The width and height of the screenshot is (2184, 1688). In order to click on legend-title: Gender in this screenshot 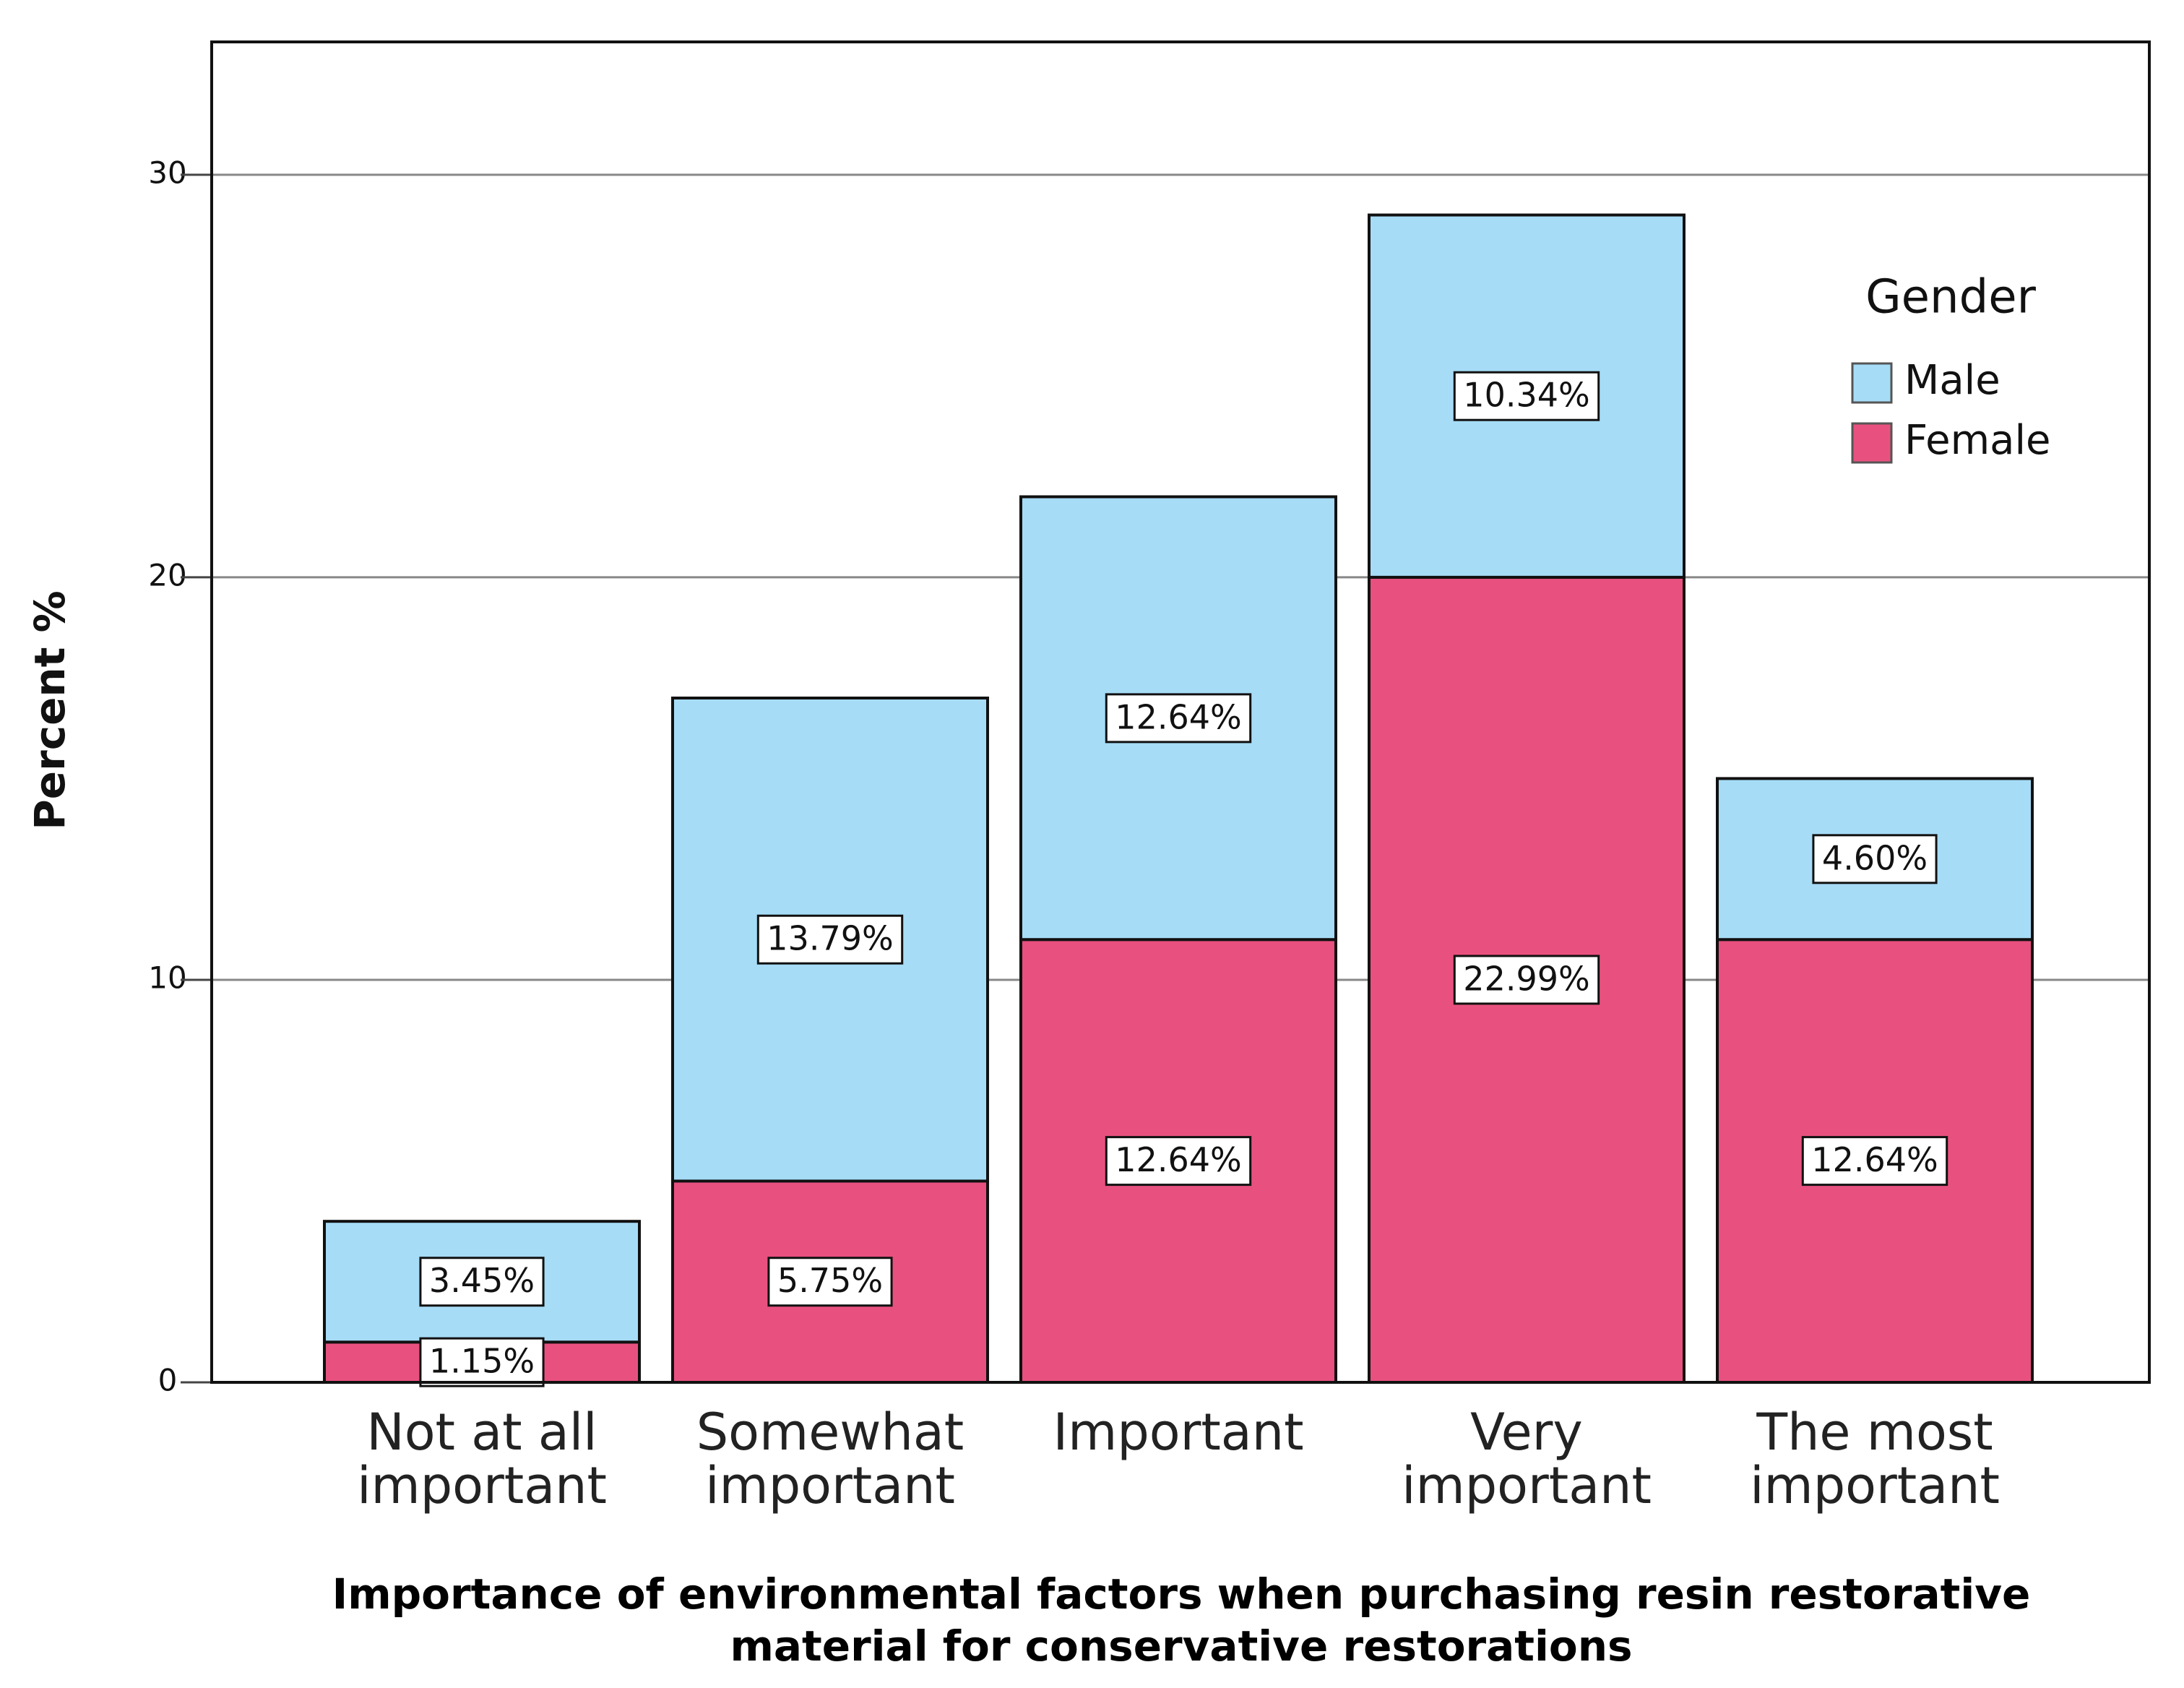, I will do `click(1951, 298)`.